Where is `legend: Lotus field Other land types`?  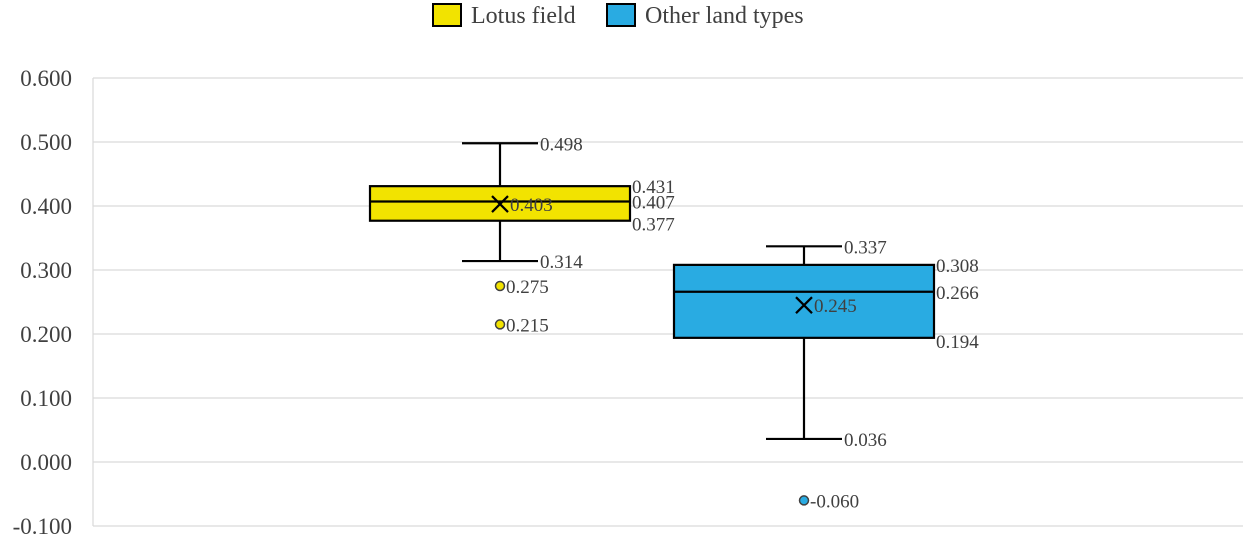 legend: Lotus field Other land types is located at coordinates (618, 16).